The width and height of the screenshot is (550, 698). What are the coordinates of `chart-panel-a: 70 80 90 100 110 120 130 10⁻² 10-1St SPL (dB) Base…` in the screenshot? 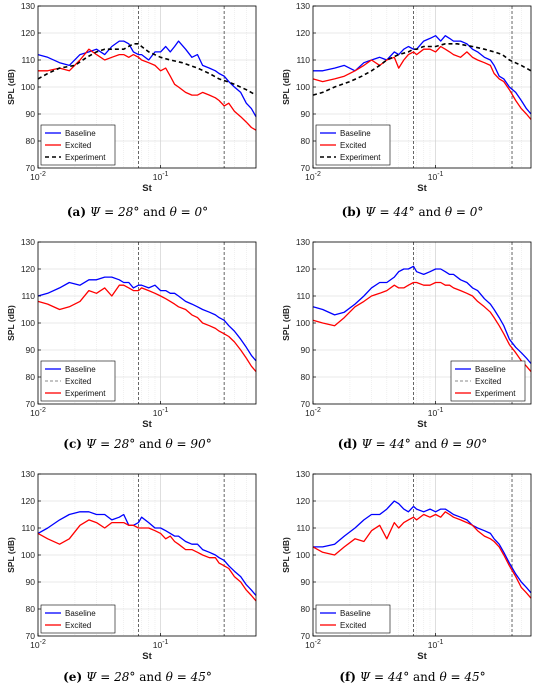 It's located at (131, 97).